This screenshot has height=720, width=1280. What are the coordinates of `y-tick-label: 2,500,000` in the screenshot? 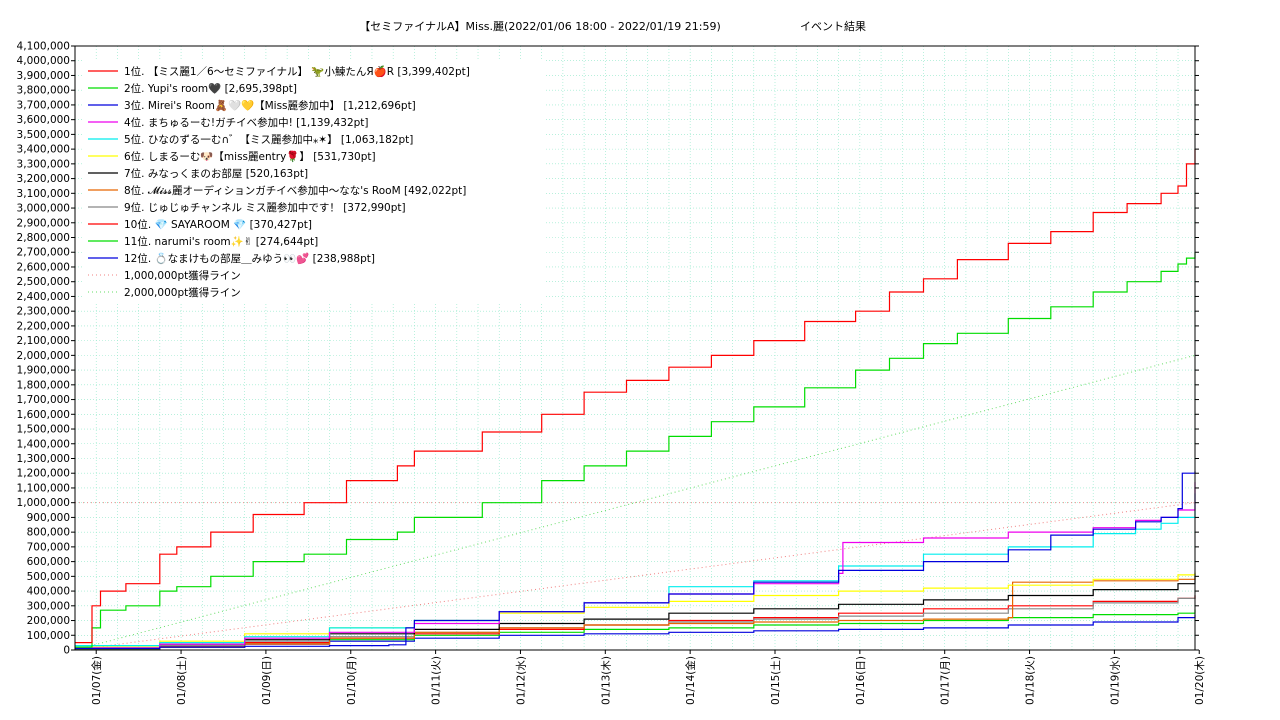 It's located at (43, 282).